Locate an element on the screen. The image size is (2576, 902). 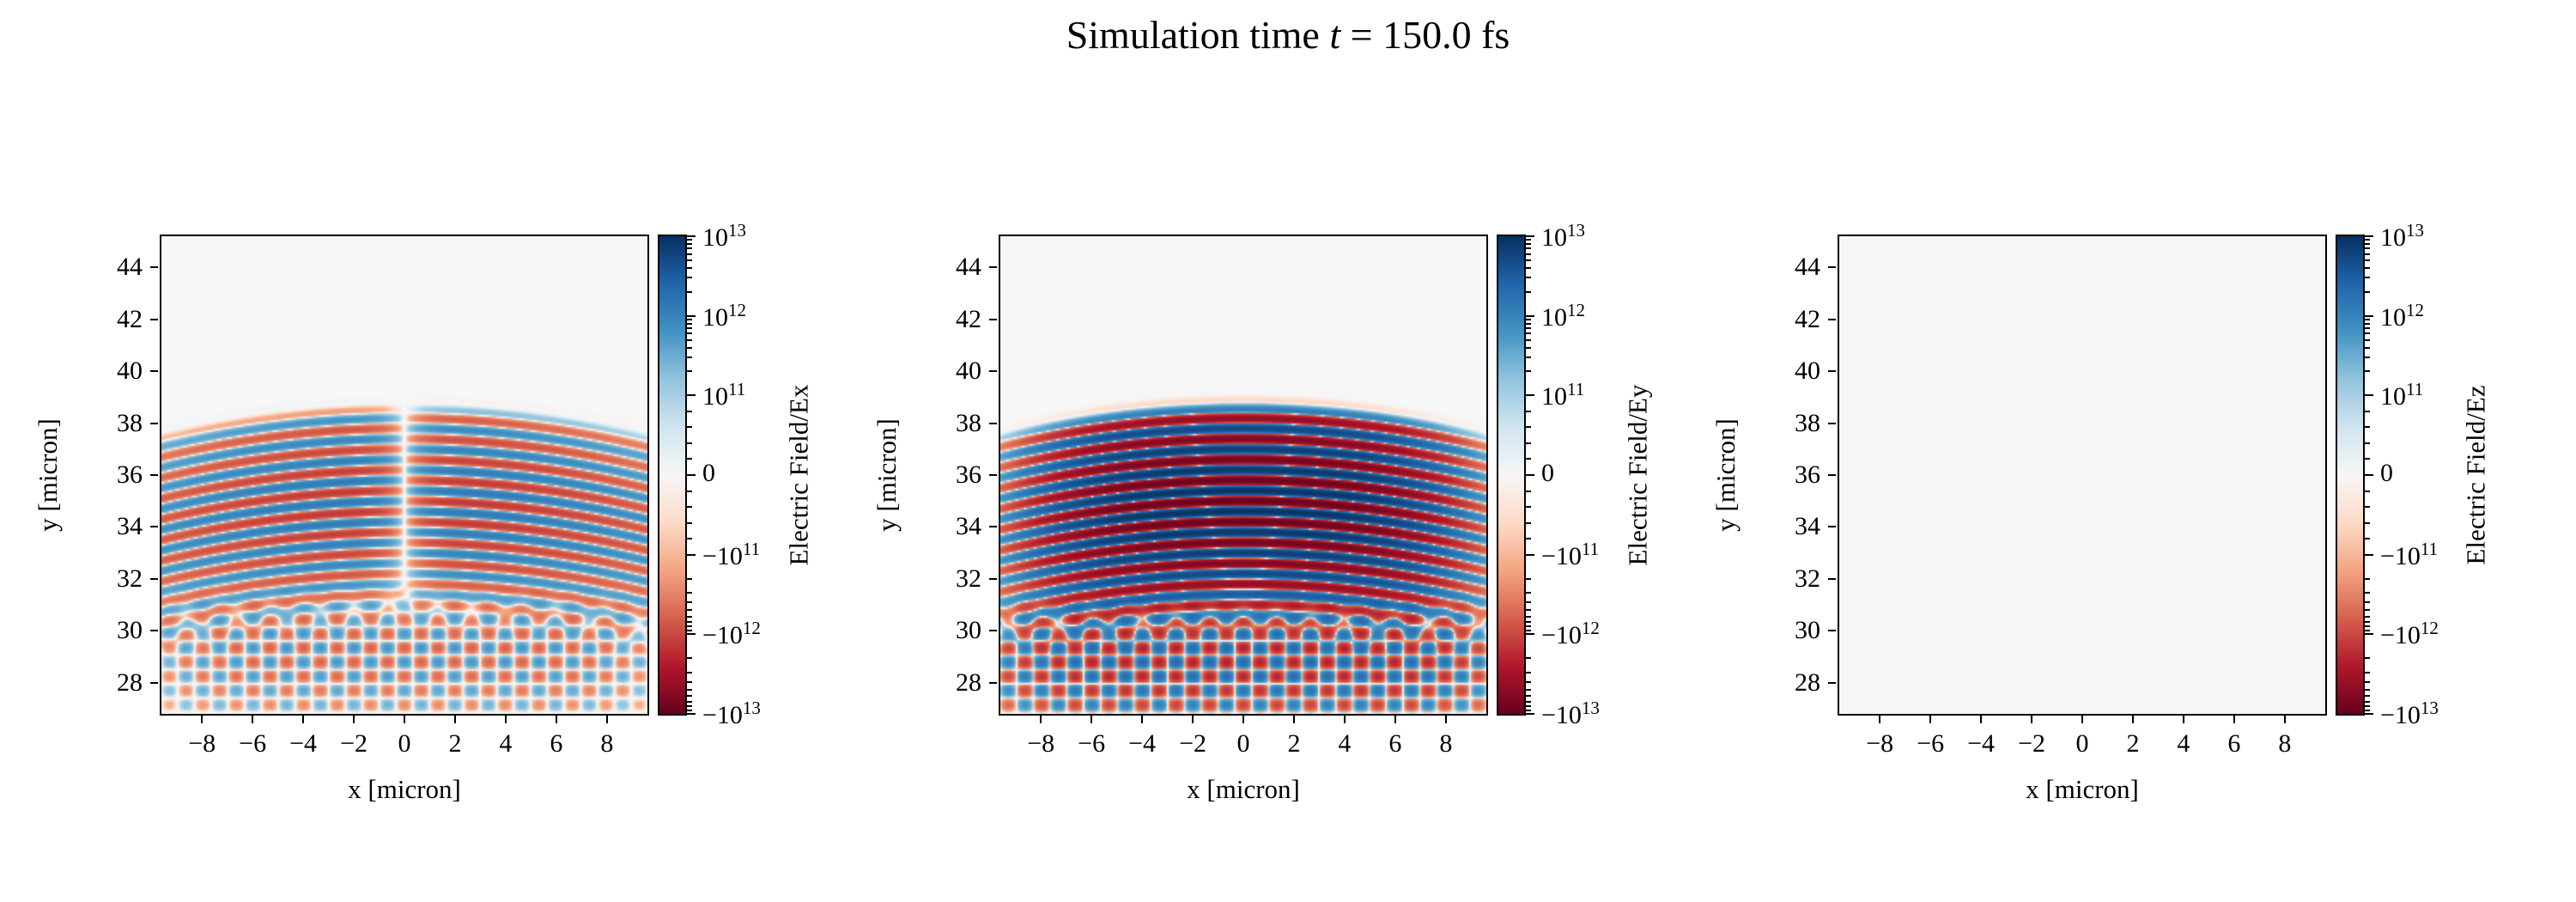
x-tick-label: 8 is located at coordinates (2285, 743).